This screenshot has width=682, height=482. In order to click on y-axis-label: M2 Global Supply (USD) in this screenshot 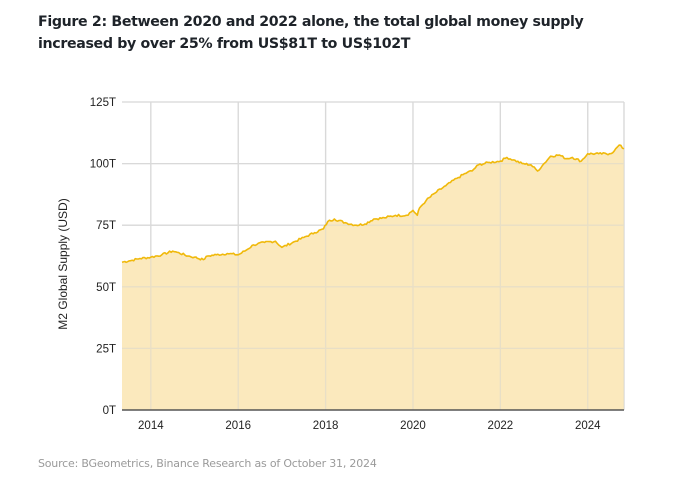, I will do `click(63, 263)`.